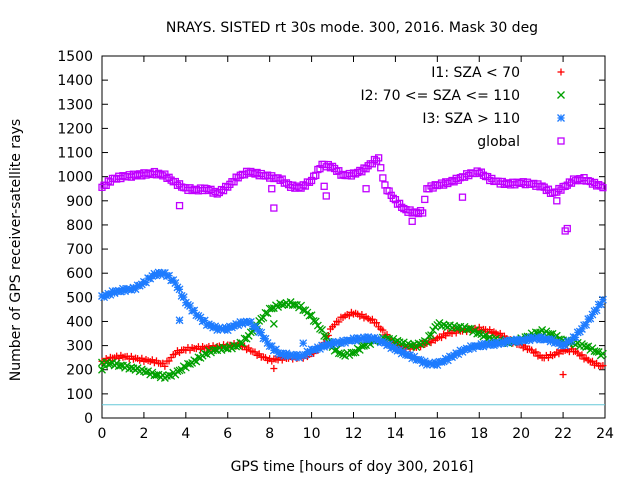  What do you see at coordinates (75, 178) in the screenshot?
I see `y-tick-label: 1000` at bounding box center [75, 178].